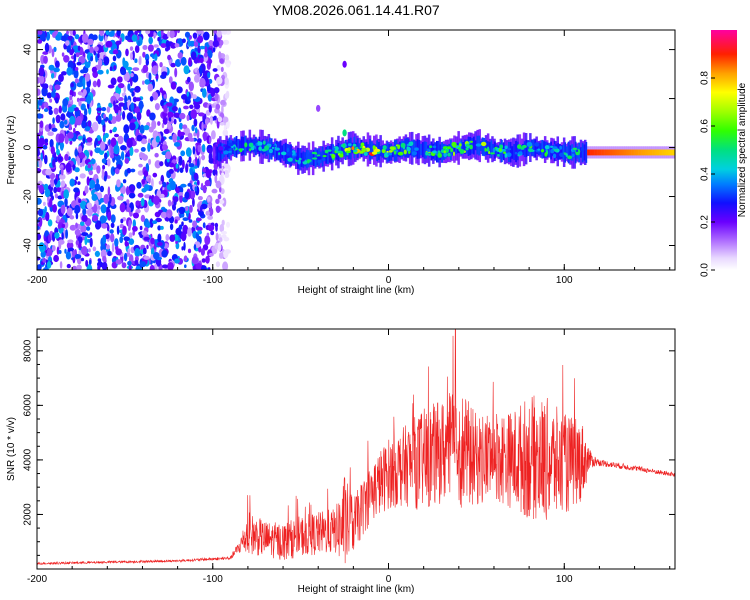 The height and width of the screenshot is (600, 750). What do you see at coordinates (318, 108) in the screenshot?
I see `isolated-feature` at bounding box center [318, 108].